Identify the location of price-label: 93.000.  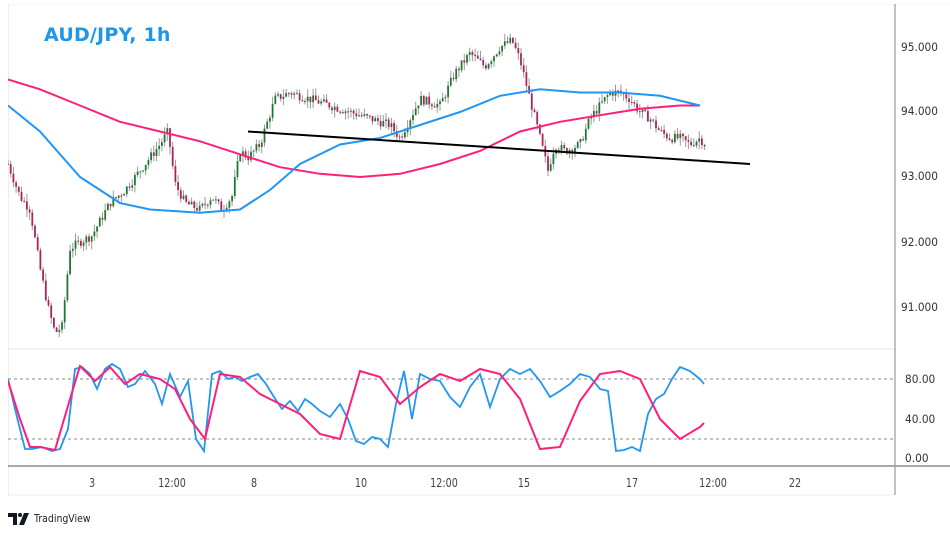
(920, 176).